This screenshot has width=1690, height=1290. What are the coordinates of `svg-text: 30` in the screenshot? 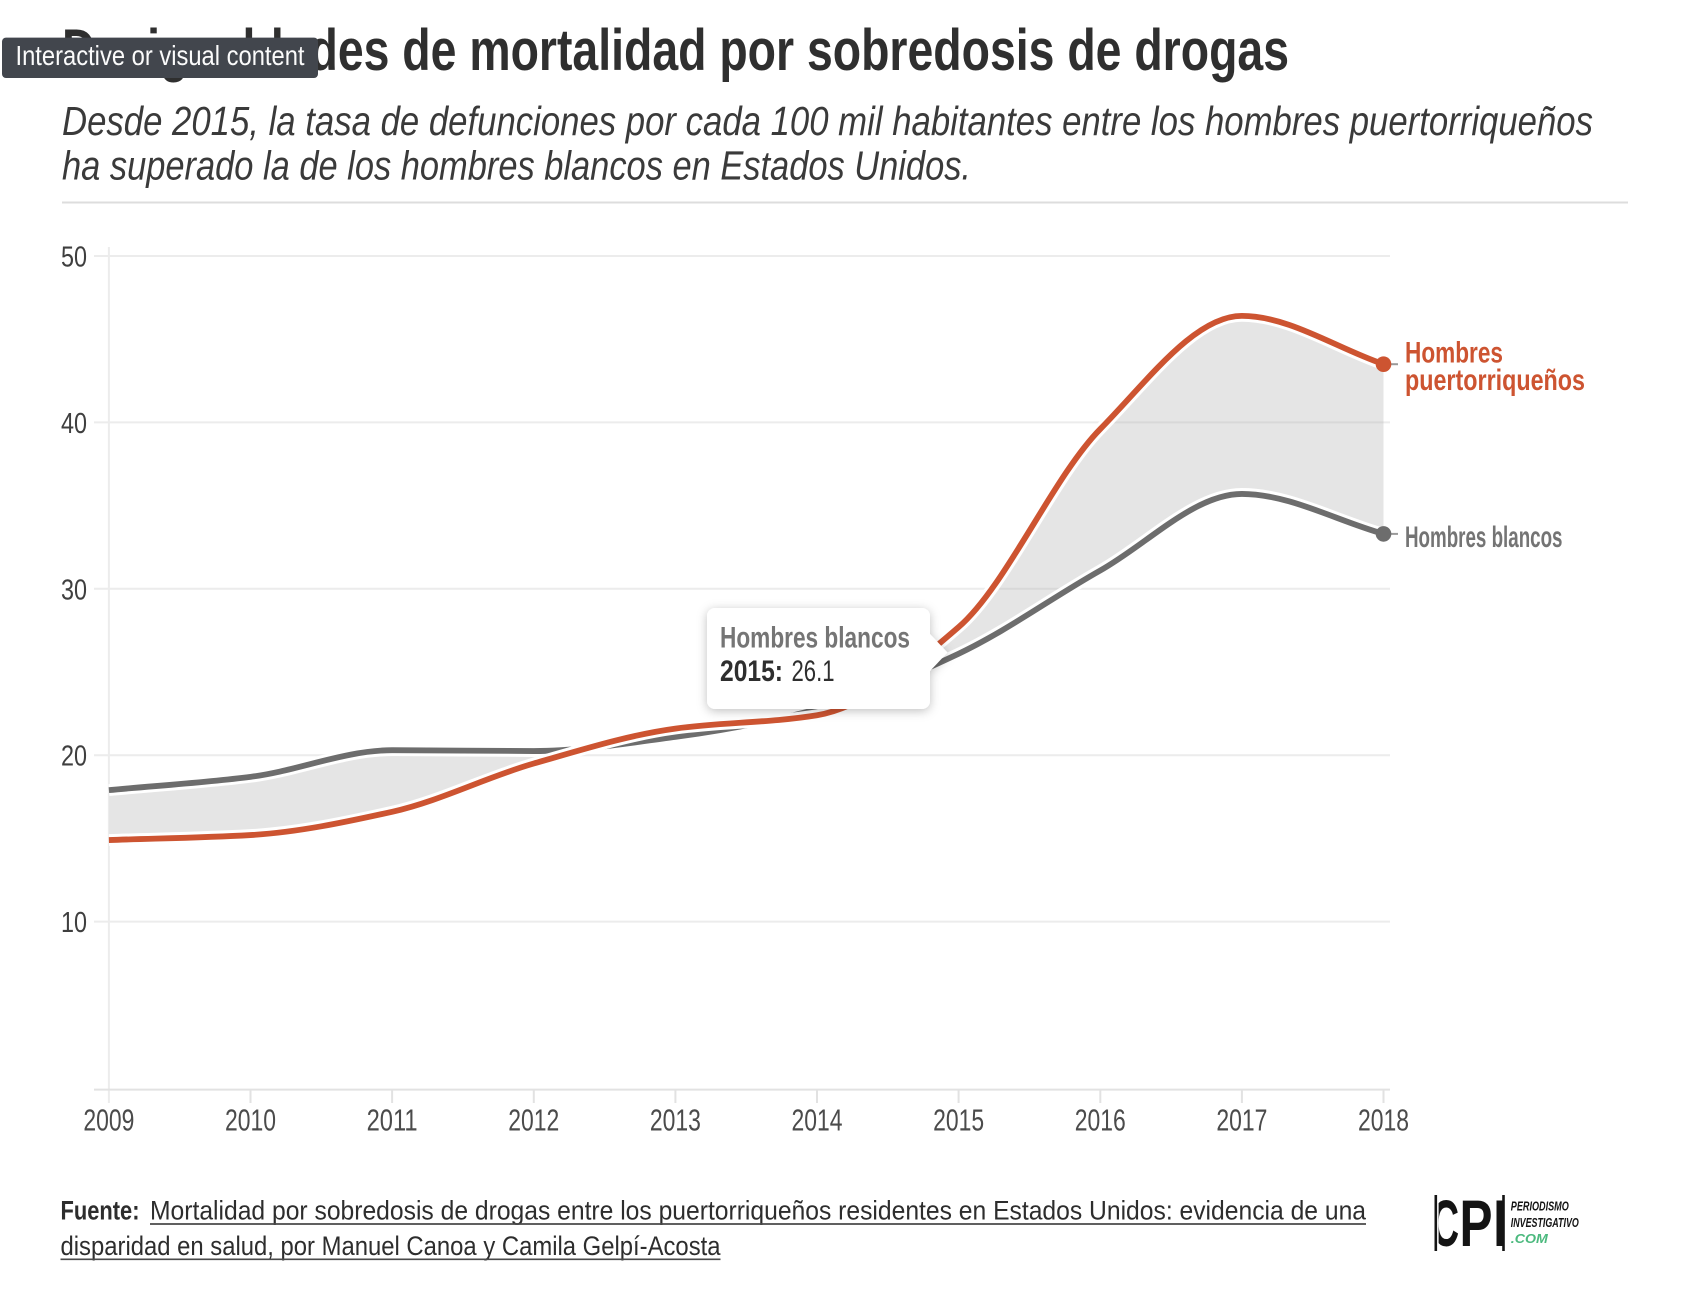 It's located at (74, 590).